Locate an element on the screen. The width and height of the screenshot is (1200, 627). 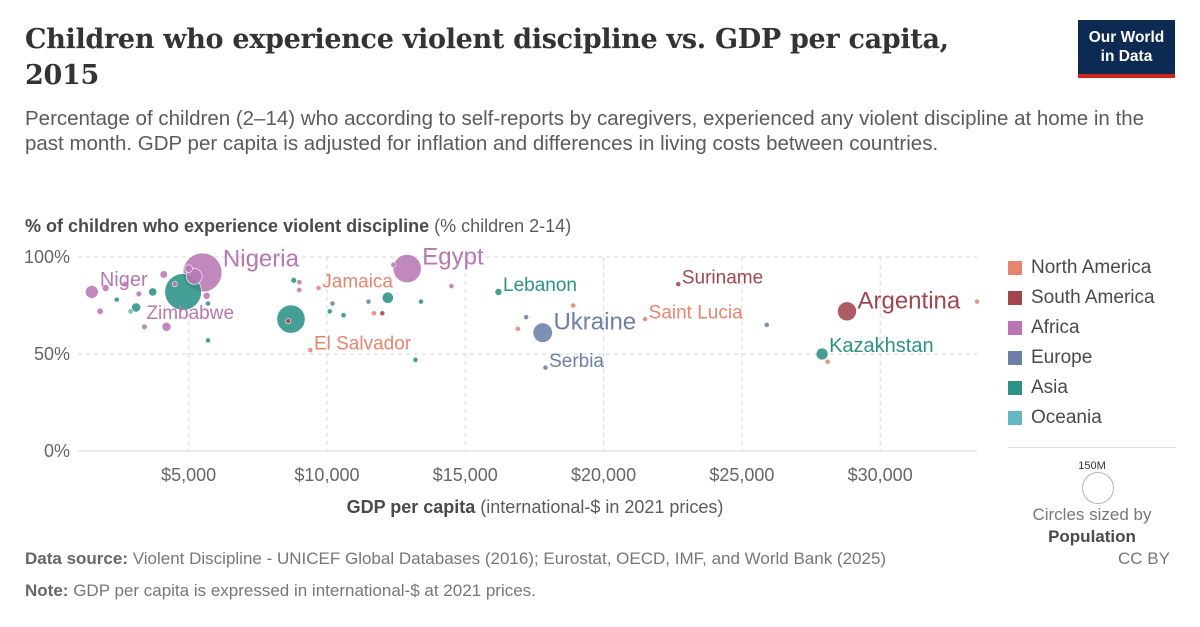
x-tick-label: $15,000 is located at coordinates (465, 475).